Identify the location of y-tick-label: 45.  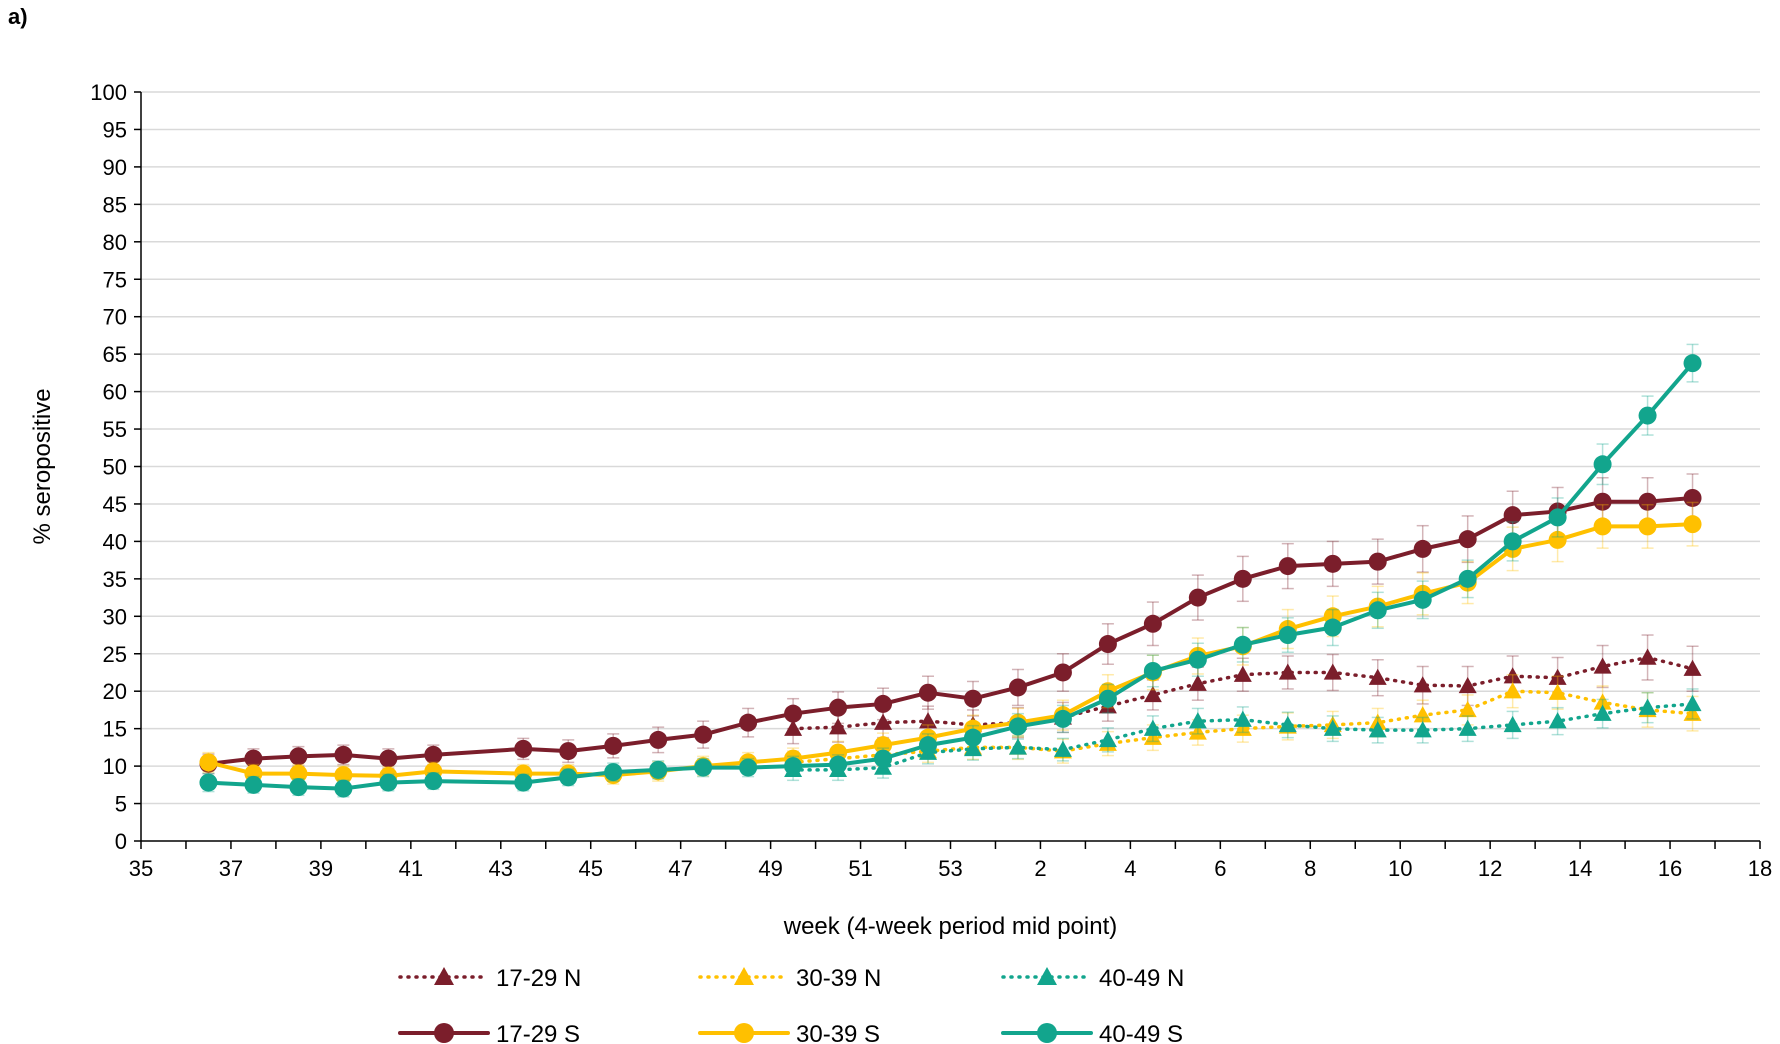
(115, 504).